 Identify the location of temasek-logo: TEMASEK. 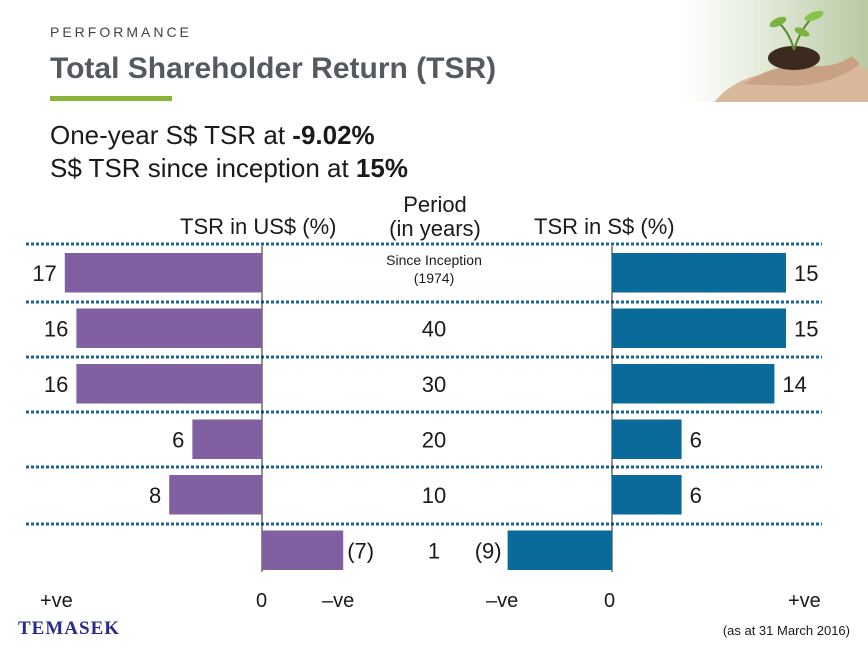
(69, 628).